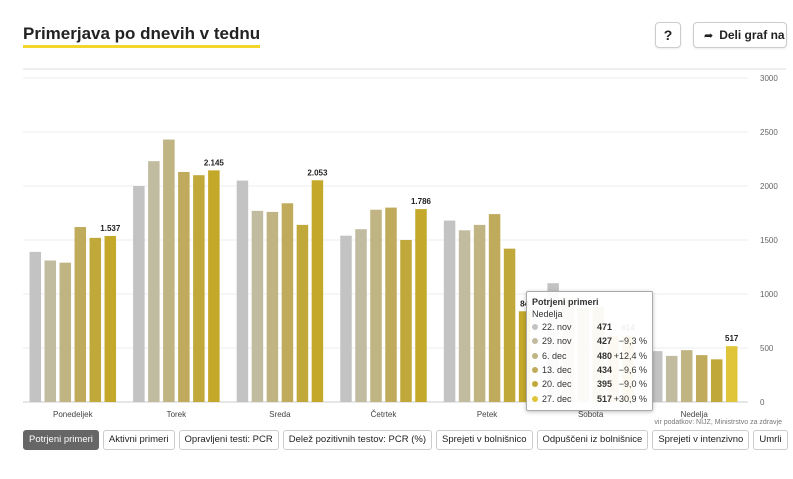 Image resolution: width=793 pixels, height=479 pixels. I want to click on tab-umrli: Umrli, so click(770, 440).